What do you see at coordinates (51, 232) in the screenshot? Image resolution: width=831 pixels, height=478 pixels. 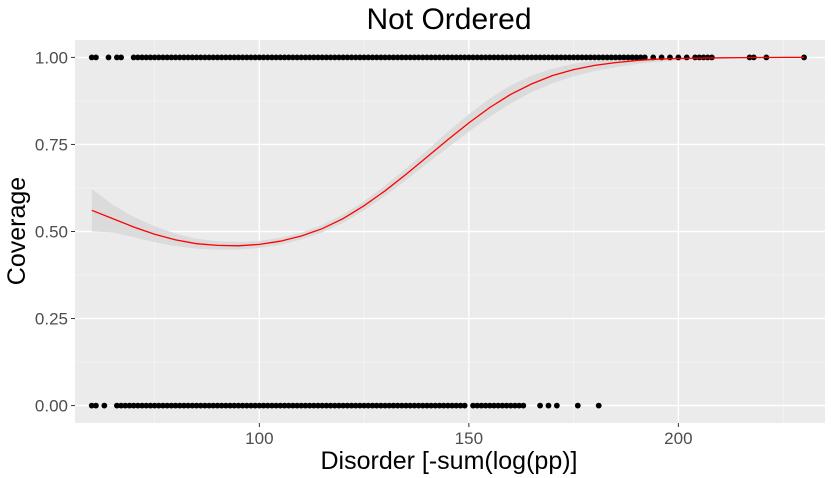 I see `y-tick-label: 0.50` at bounding box center [51, 232].